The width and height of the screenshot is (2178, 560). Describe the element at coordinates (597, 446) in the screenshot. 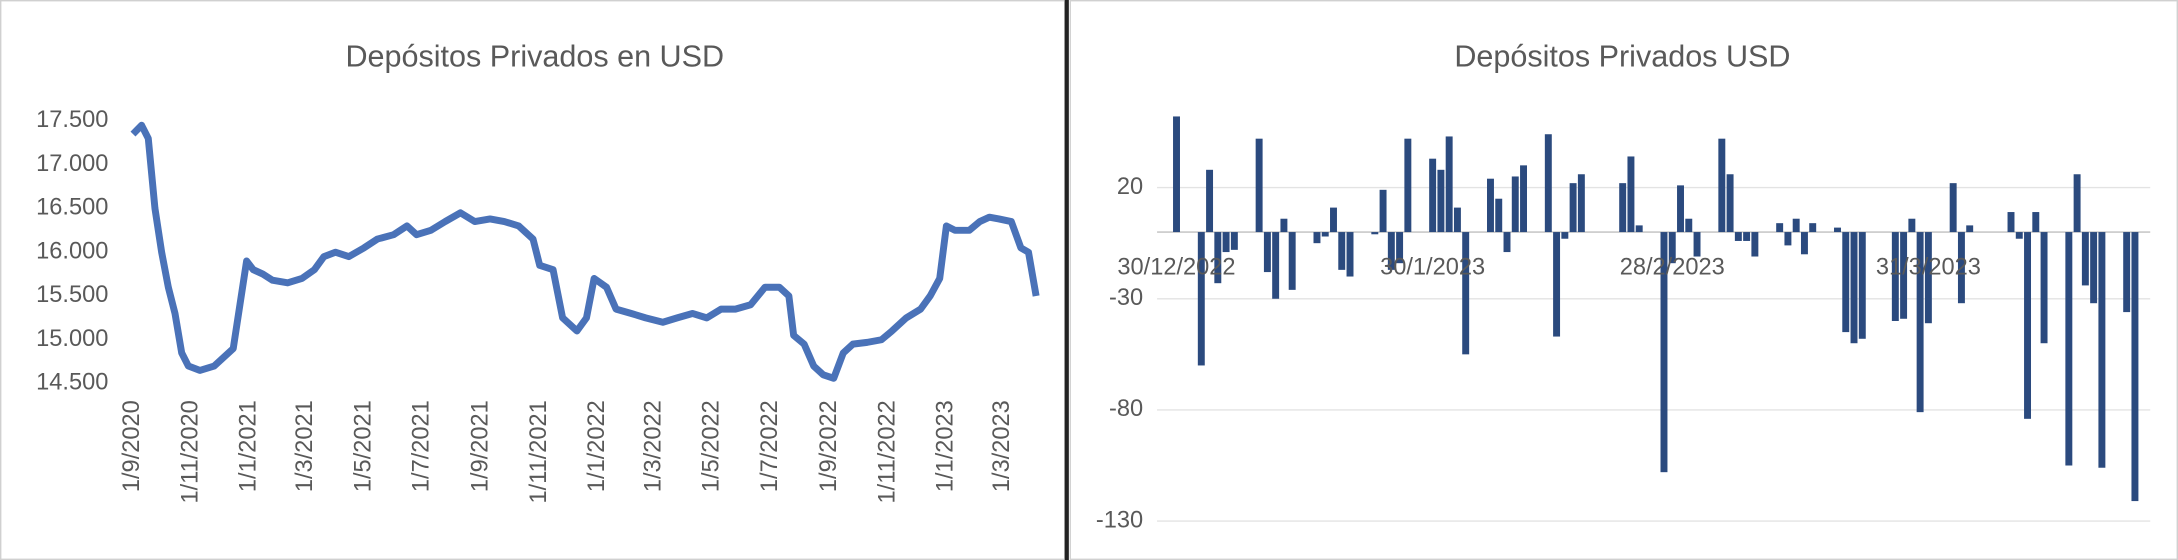

I see `x-tick-label: 1/1/2022` at that location.